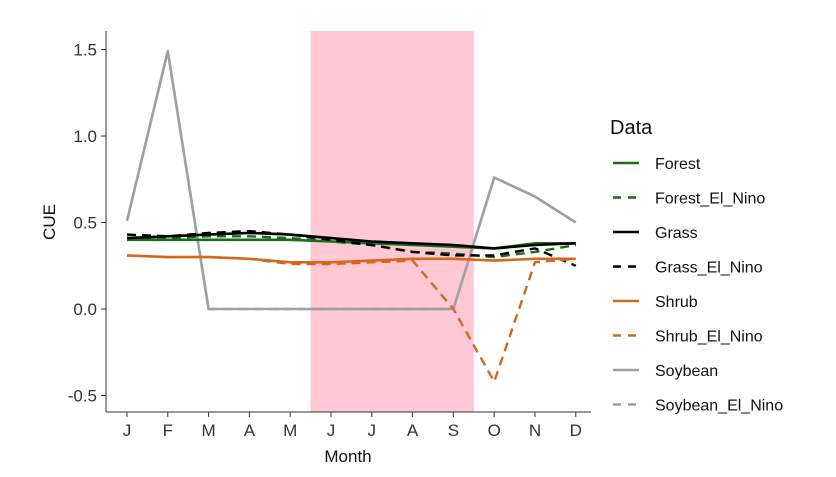 The image size is (836, 477). I want to click on legend-label: Shrub, so click(676, 302).